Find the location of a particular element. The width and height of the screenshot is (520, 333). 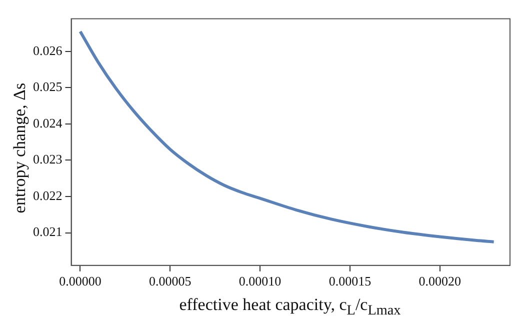

y-tick-label: 0.023 is located at coordinates (47, 159).